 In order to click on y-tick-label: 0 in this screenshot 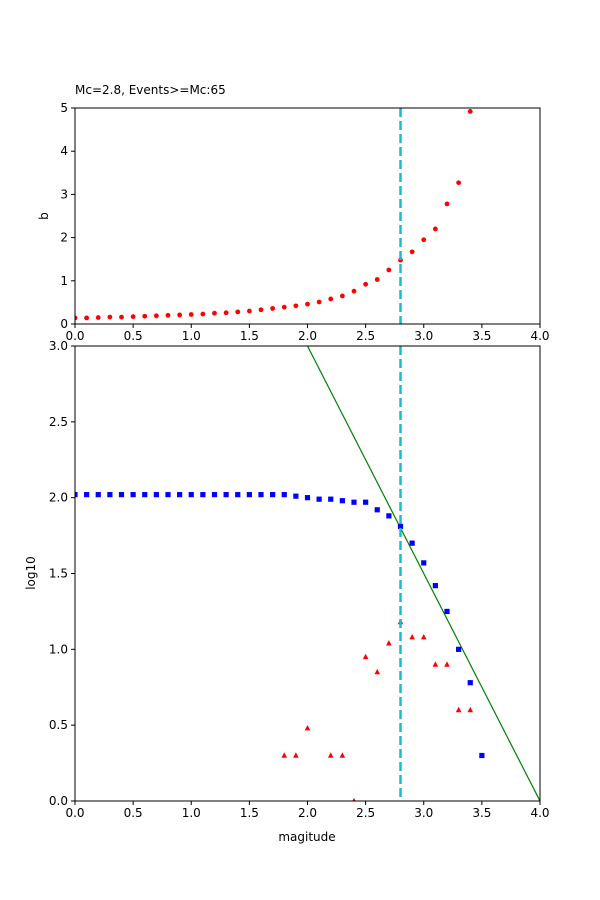, I will do `click(64, 324)`.